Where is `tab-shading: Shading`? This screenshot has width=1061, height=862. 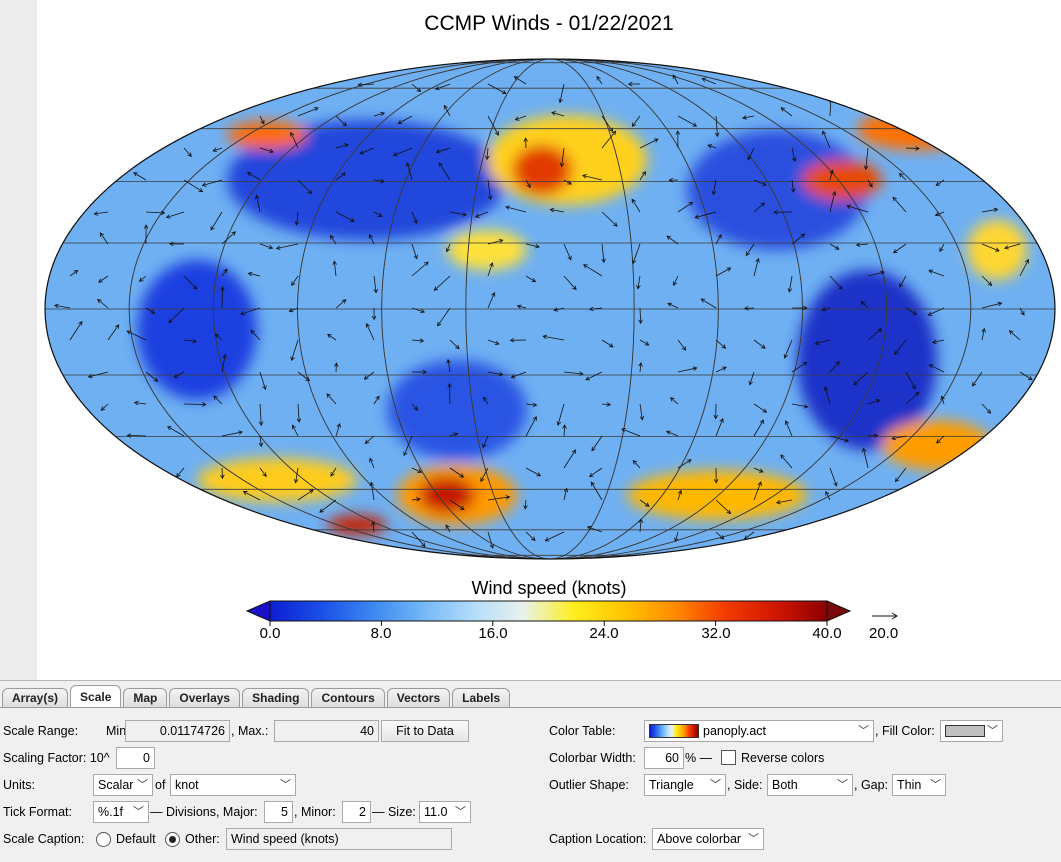 tab-shading: Shading is located at coordinates (276, 698).